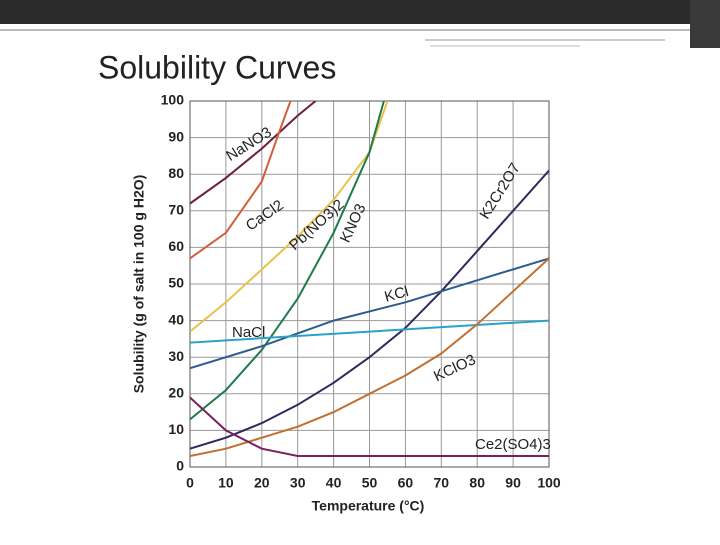 The width and height of the screenshot is (720, 545). Describe the element at coordinates (176, 319) in the screenshot. I see `y-tick-label: 40` at that location.